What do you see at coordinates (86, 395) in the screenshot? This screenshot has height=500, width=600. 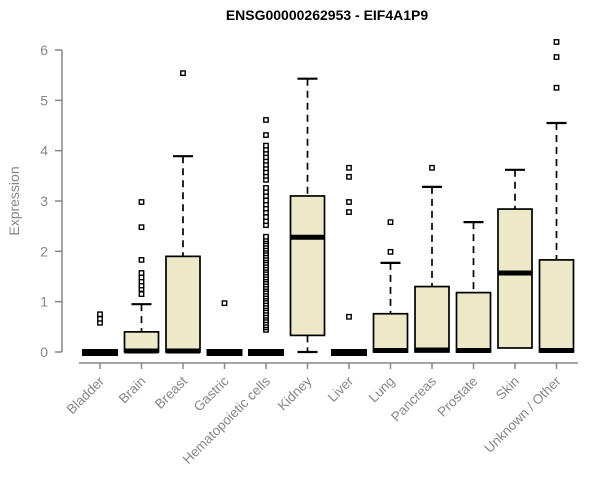 I see `x-category-label: Bladder` at bounding box center [86, 395].